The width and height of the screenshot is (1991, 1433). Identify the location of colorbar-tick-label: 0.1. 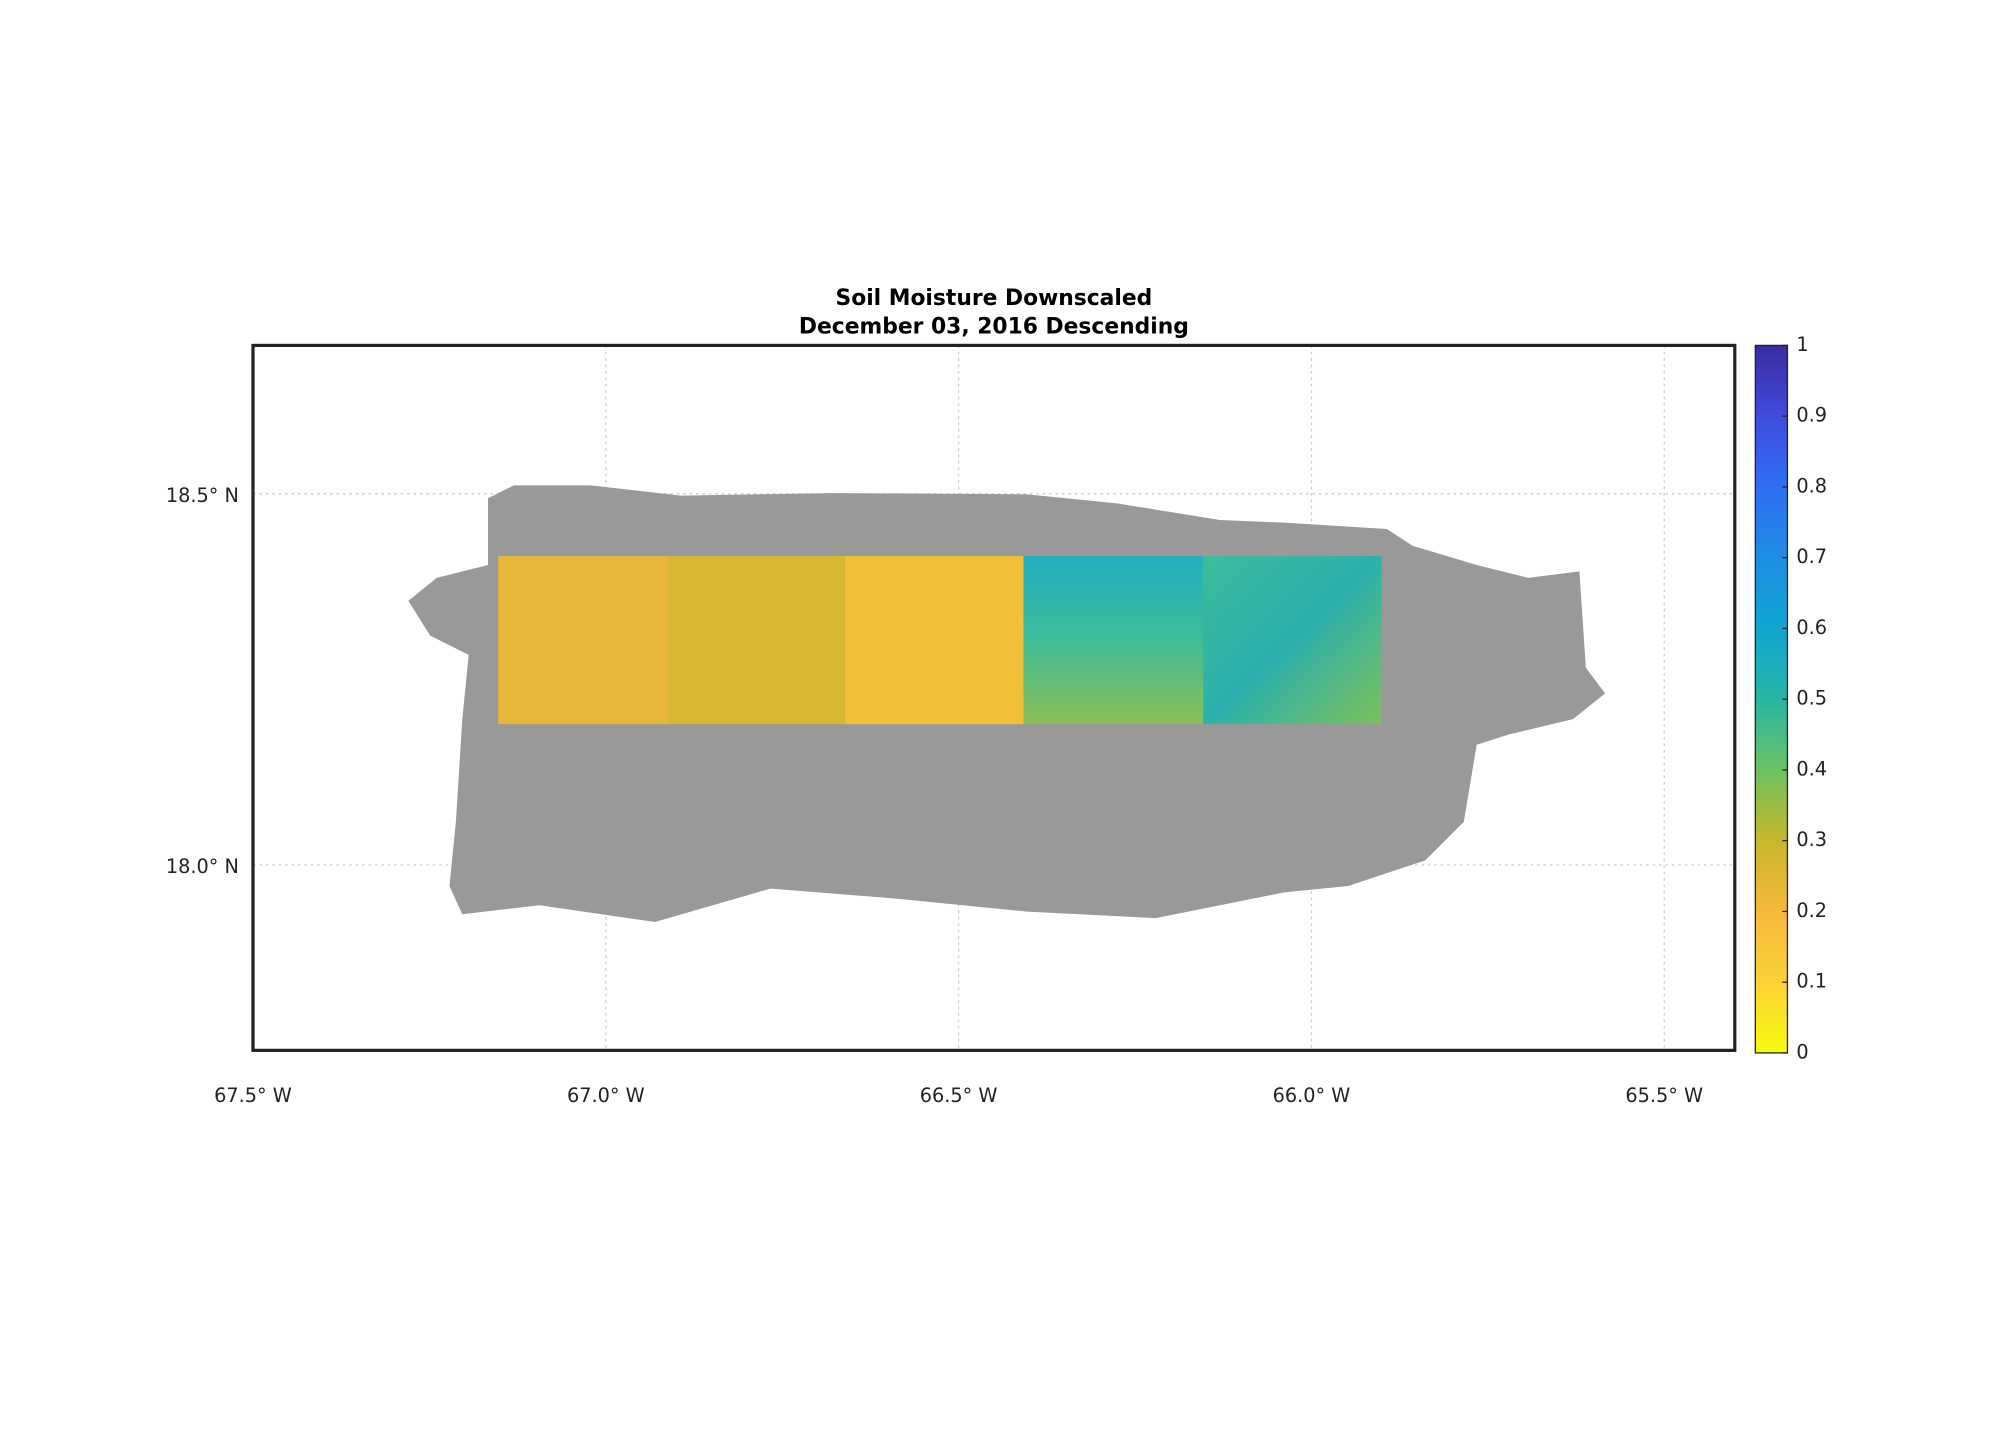
(1811, 981).